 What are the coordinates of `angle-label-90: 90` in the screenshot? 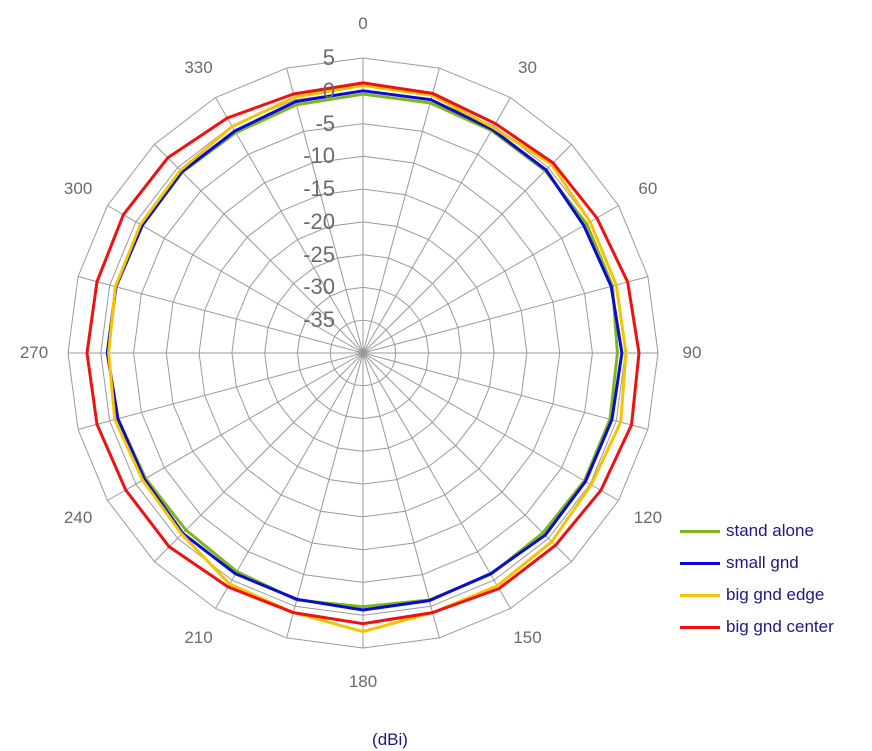 It's located at (692, 352).